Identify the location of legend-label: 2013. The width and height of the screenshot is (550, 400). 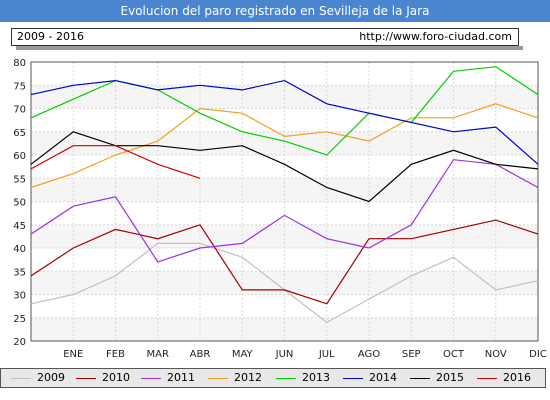
(316, 377).